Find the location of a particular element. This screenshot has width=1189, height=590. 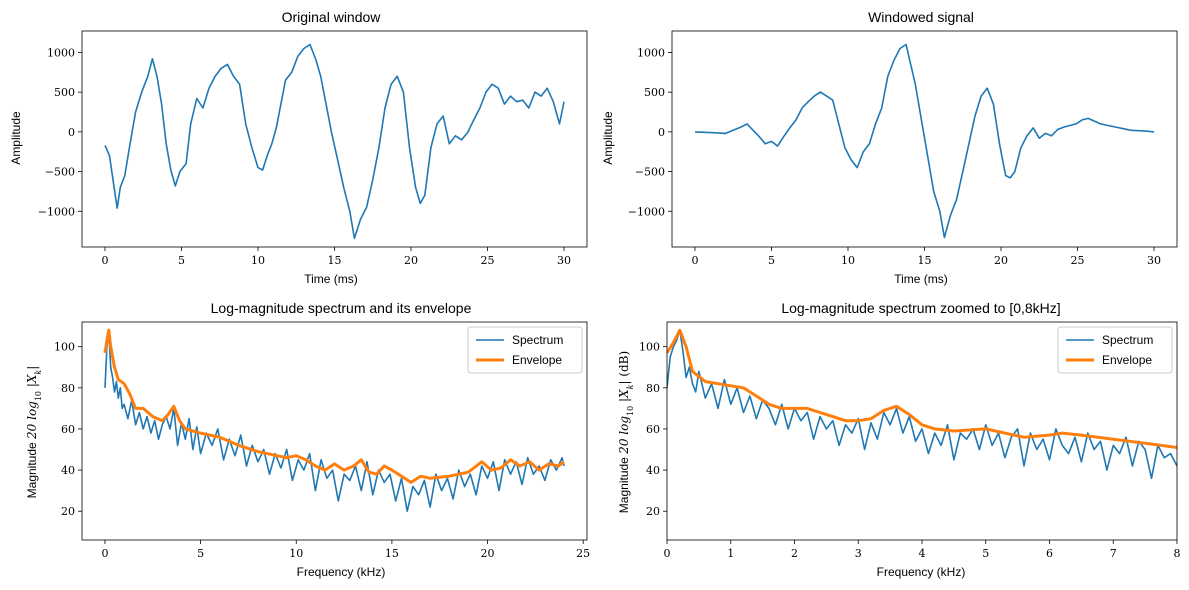

xlabel-spectrum-zoomed: Frequency (kHz) is located at coordinates (921, 572).